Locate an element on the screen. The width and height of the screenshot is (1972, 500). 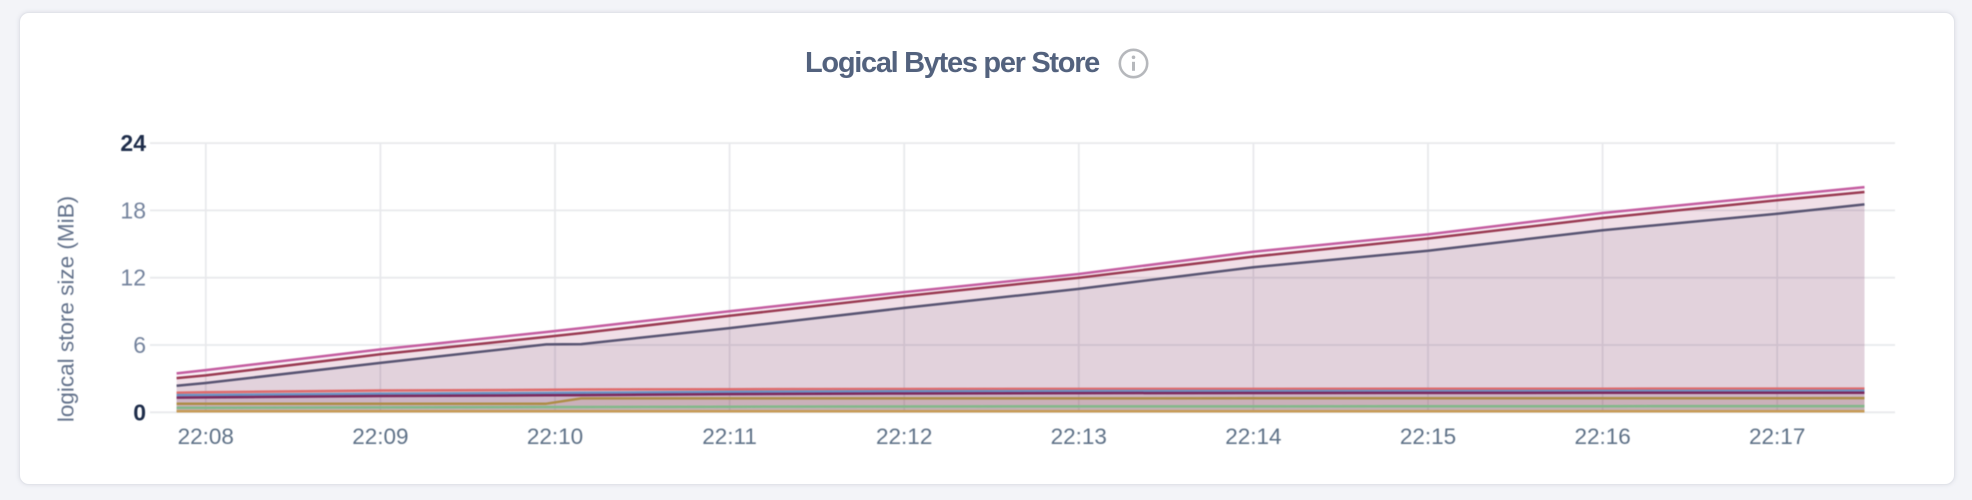
series-7-area is located at coordinates (1020, 402).